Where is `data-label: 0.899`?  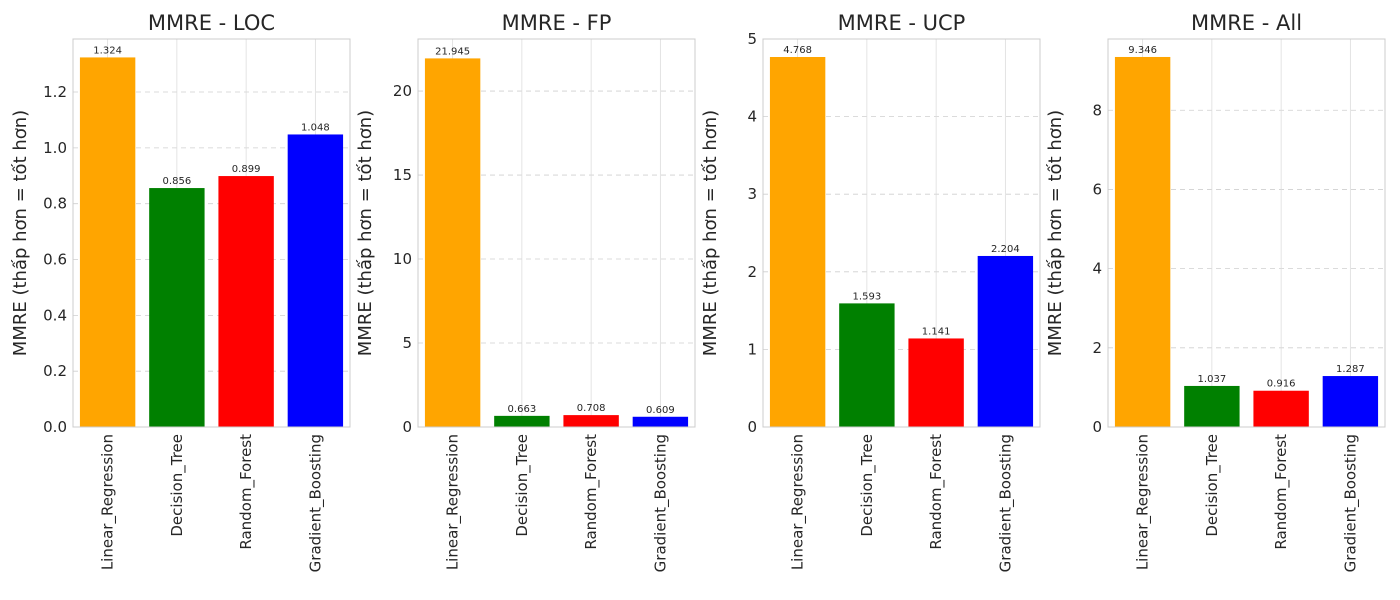
data-label: 0.899 is located at coordinates (246, 169).